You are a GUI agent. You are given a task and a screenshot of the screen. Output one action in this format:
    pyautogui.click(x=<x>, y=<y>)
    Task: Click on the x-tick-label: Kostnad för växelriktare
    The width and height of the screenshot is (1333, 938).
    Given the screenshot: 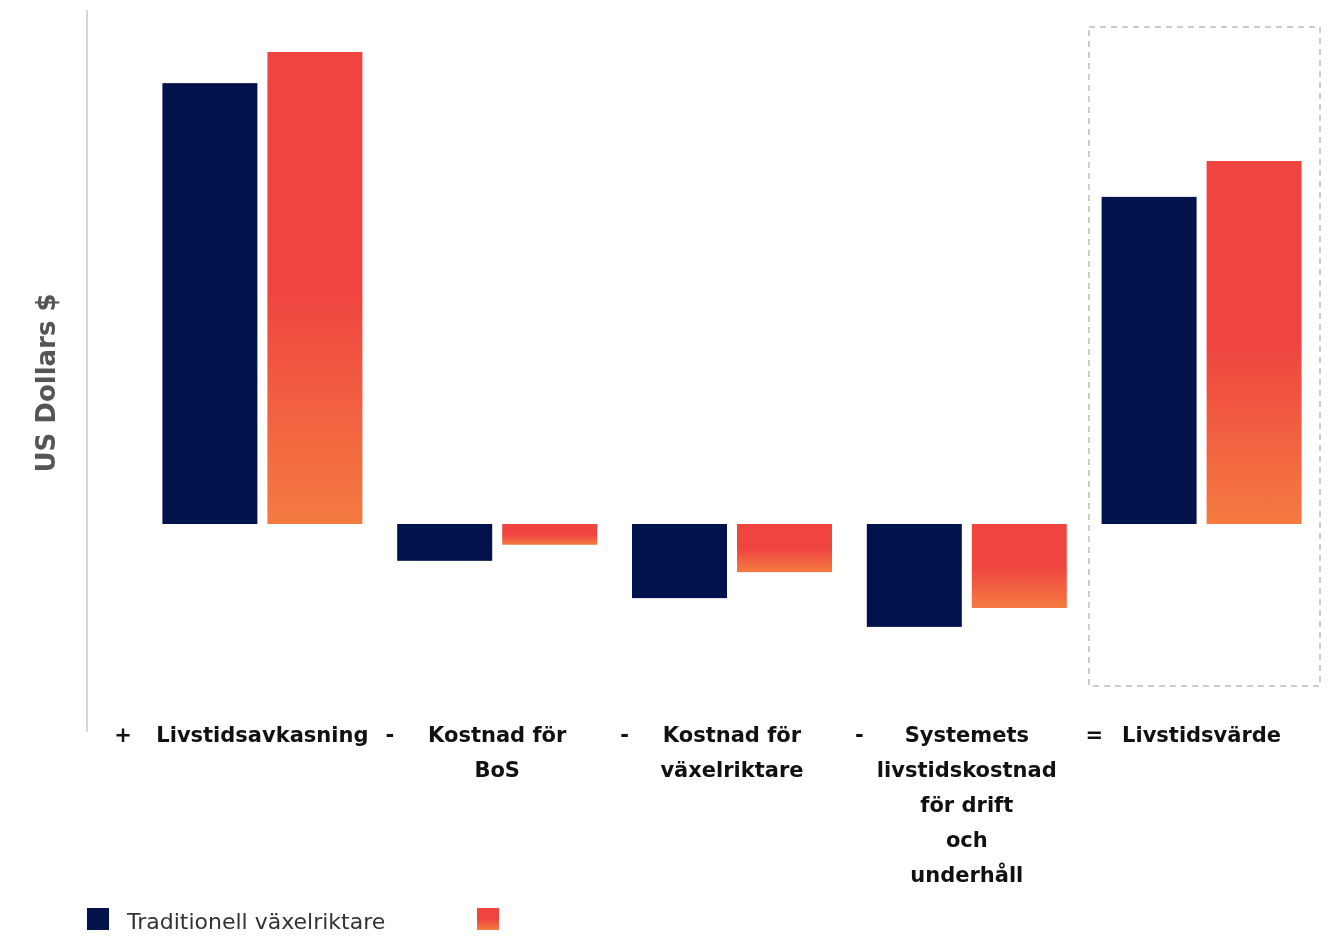 What is the action you would take?
    pyautogui.click(x=732, y=752)
    